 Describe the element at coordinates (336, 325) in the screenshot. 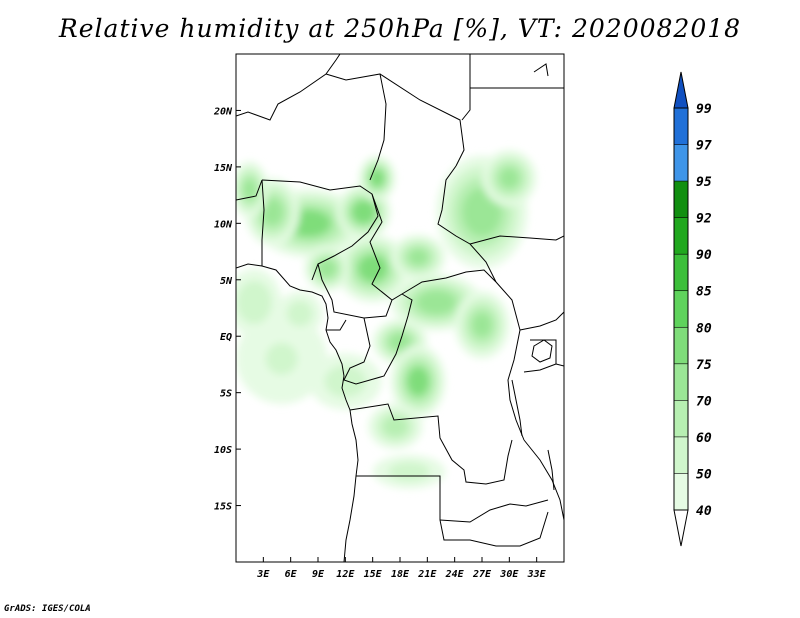

I see `border-gabon` at that location.